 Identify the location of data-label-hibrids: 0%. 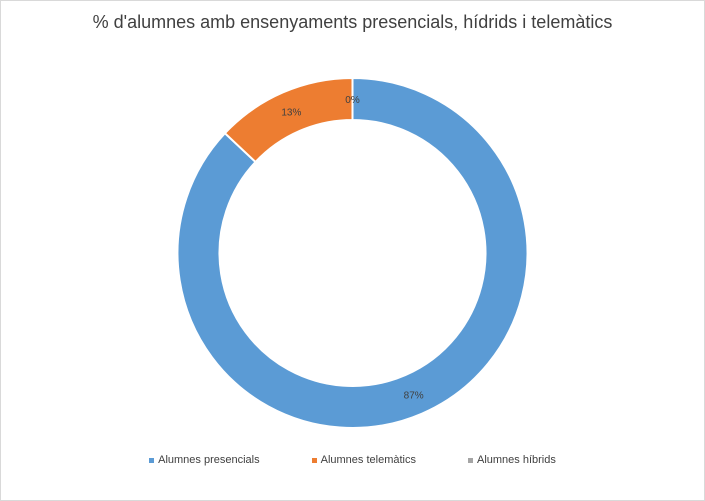
(352, 100).